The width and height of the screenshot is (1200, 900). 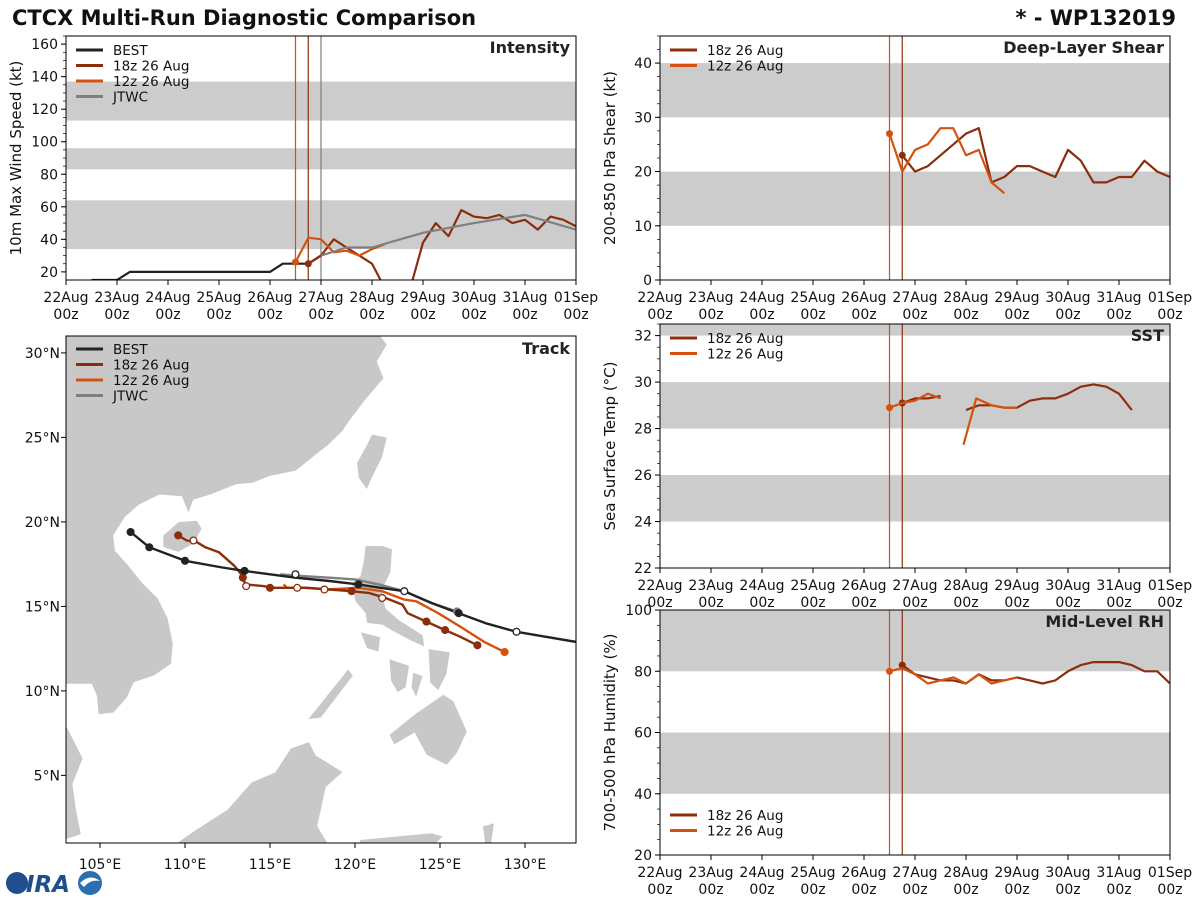 I want to click on land-mindanao, so click(x=428, y=729).